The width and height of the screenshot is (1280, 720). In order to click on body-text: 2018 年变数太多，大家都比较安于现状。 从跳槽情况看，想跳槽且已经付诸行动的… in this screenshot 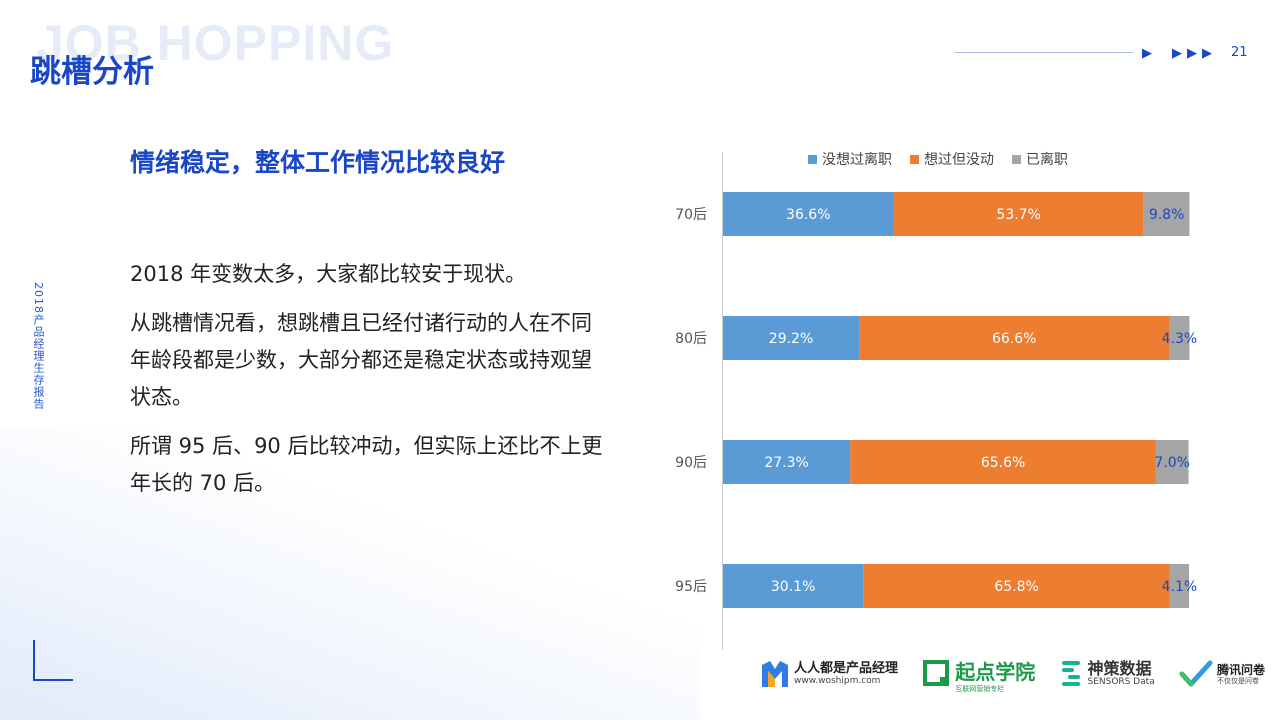, I will do `click(370, 385)`.